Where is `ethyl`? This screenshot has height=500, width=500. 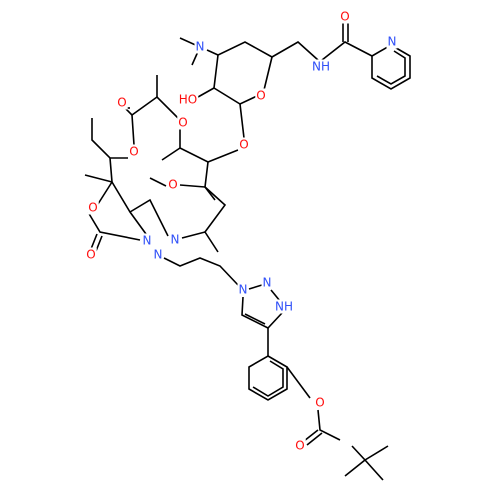
ethyl is located at coordinates (109, 138).